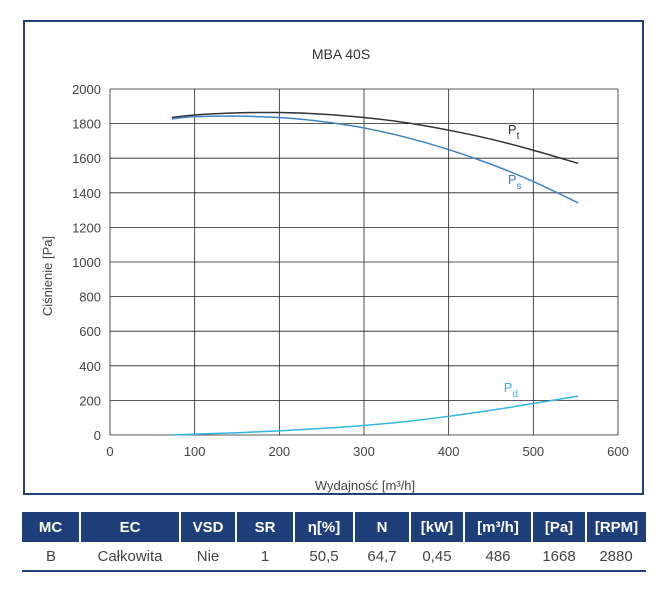  Describe the element at coordinates (90, 366) in the screenshot. I see `y-tick-label: 400` at that location.